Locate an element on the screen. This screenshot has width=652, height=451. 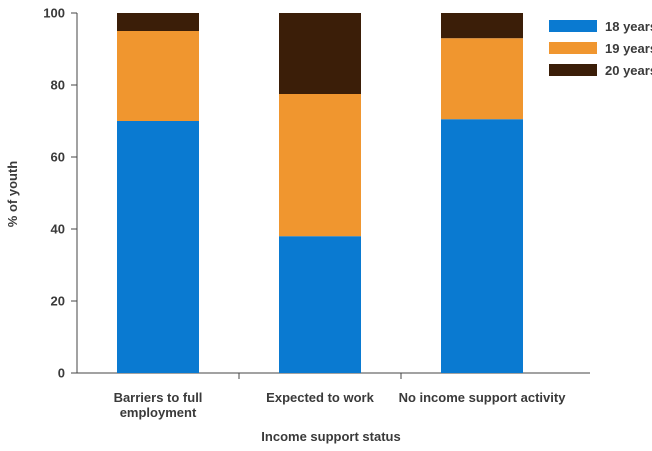
category-label: No income support activity is located at coordinates (483, 397).